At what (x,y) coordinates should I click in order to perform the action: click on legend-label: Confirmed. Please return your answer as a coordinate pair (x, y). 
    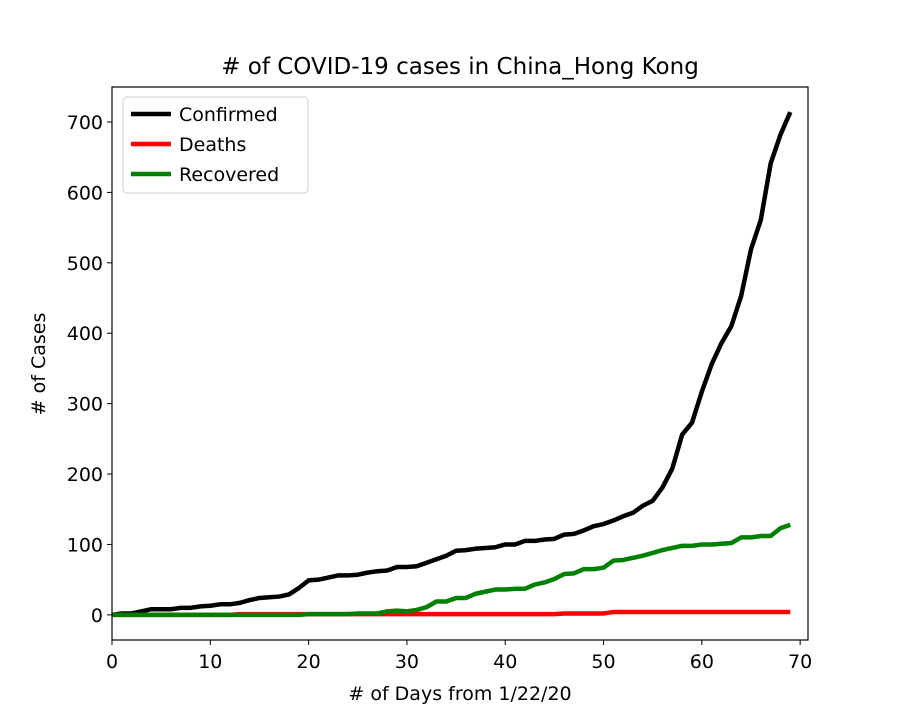
    Looking at the image, I should click on (228, 115).